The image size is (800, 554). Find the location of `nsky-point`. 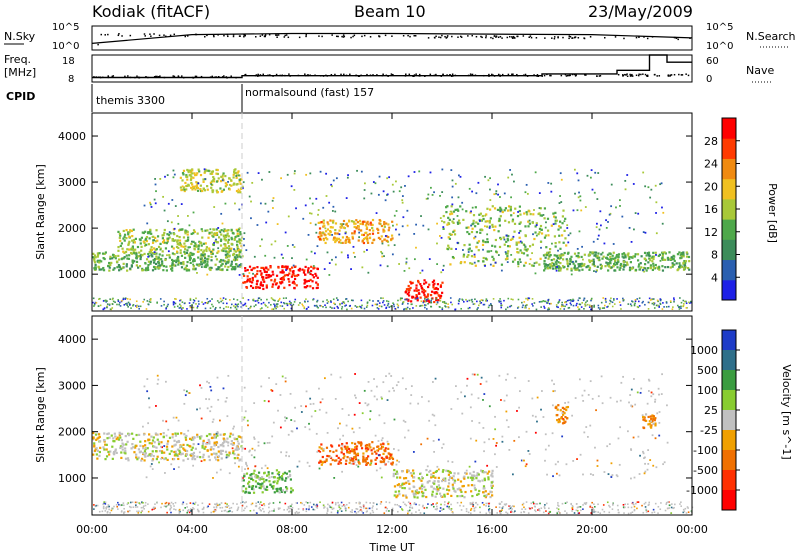

nsky-point is located at coordinates (408, 35).